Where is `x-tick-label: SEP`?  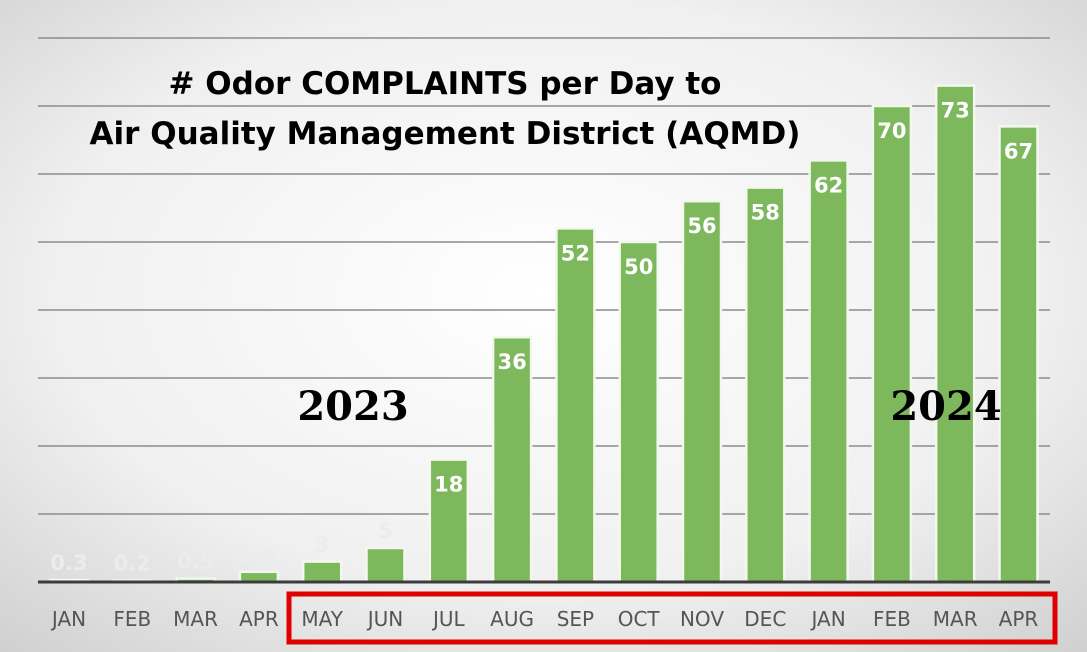 x-tick-label: SEP is located at coordinates (575, 619).